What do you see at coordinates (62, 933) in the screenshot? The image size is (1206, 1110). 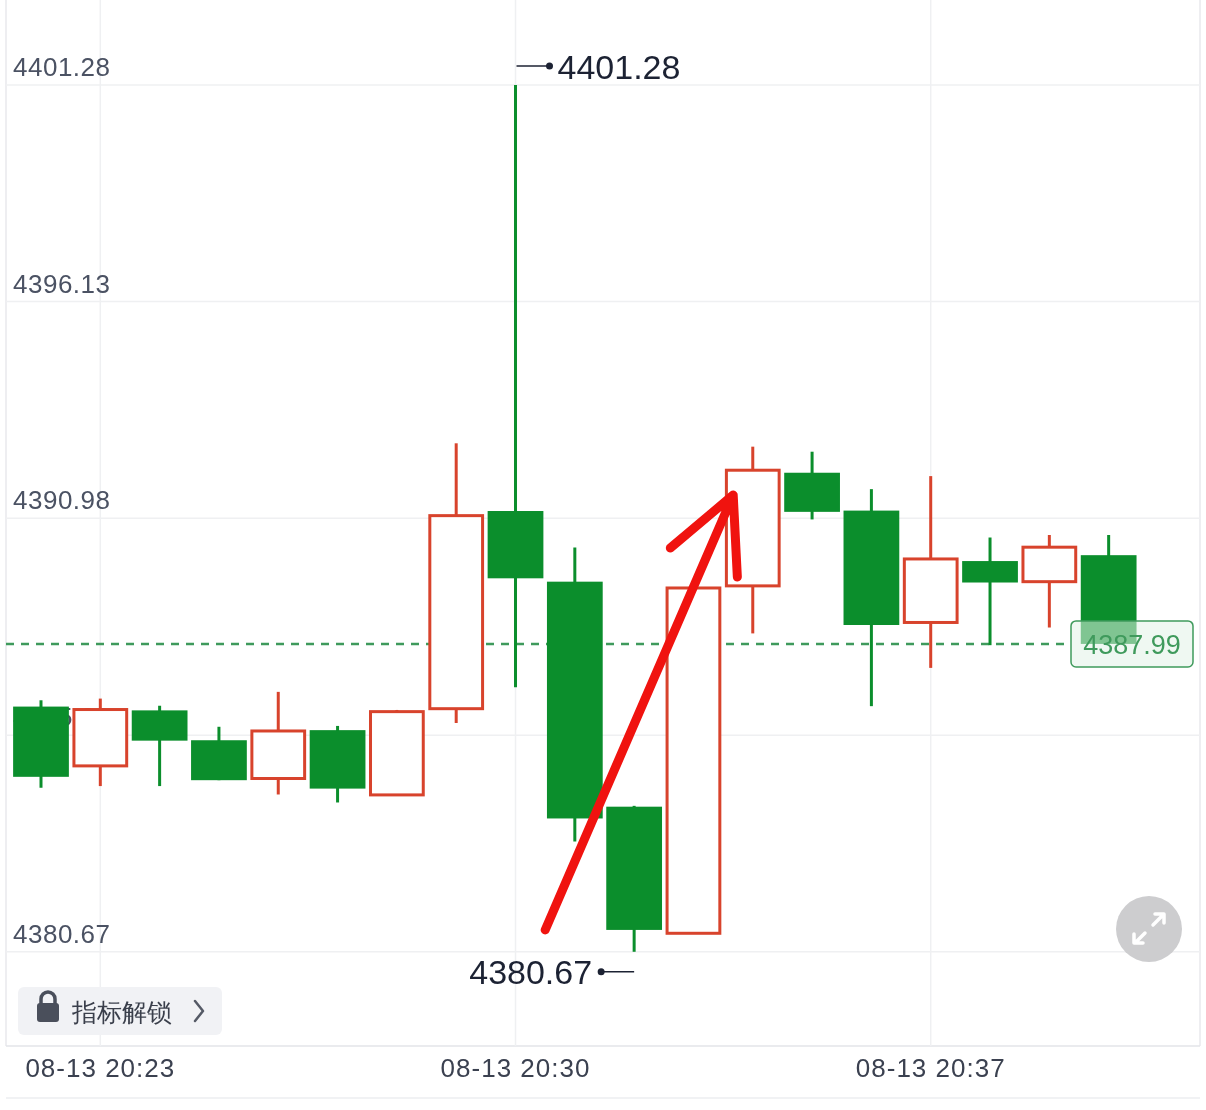 I see `y-tick-label: 4380.67` at bounding box center [62, 933].